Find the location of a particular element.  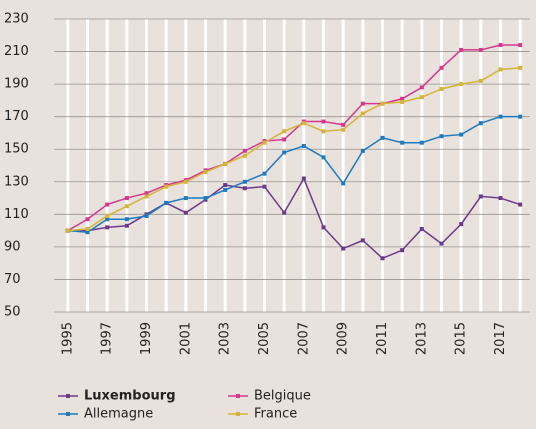

y-tick-label: 70 is located at coordinates (12, 279).